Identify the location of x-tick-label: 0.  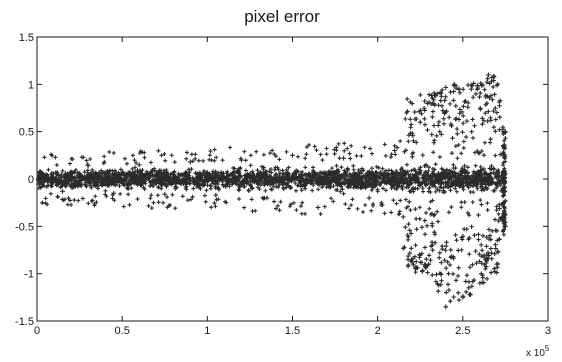
(37, 331).